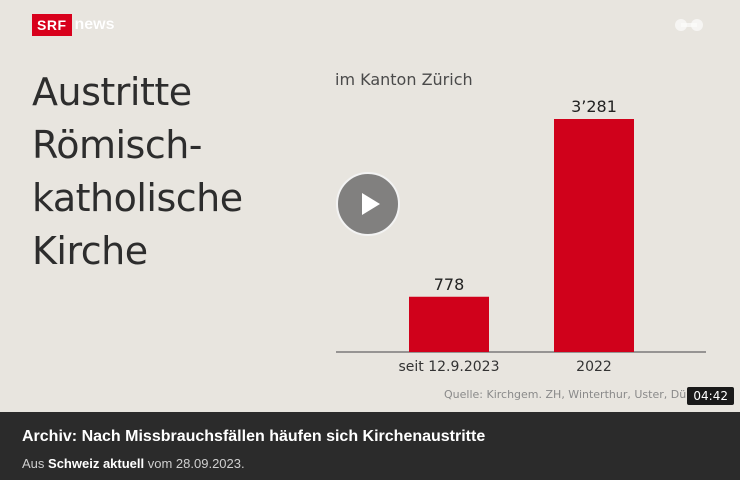  Describe the element at coordinates (112, 92) in the screenshot. I see `headline-line: Austritte` at that location.